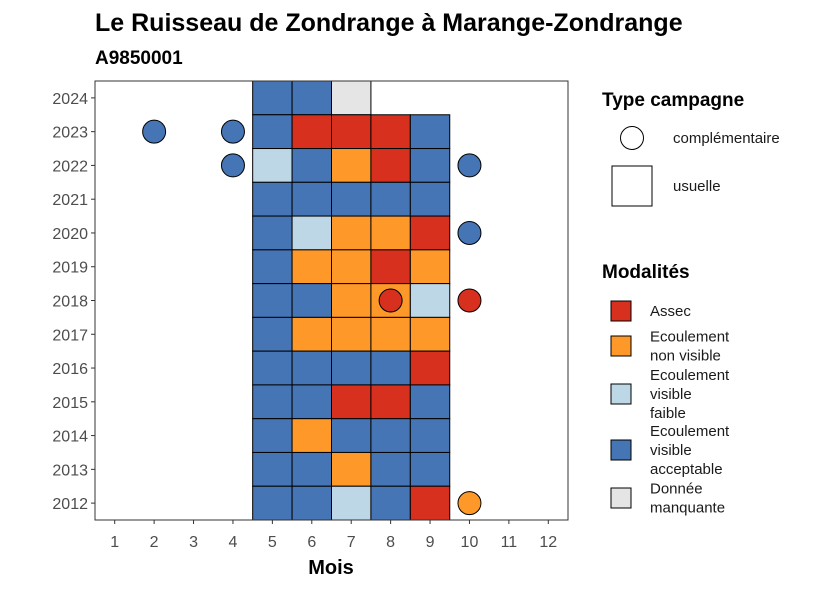 The height and width of the screenshot is (590, 826). What do you see at coordinates (70, 437) in the screenshot?
I see `y-tick-label-2014: 2014` at bounding box center [70, 437].